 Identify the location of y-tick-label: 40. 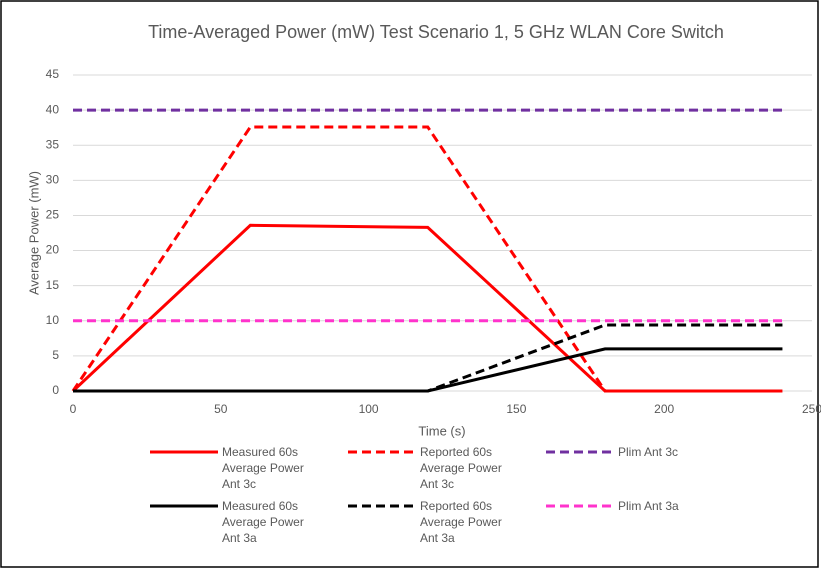
(53, 109).